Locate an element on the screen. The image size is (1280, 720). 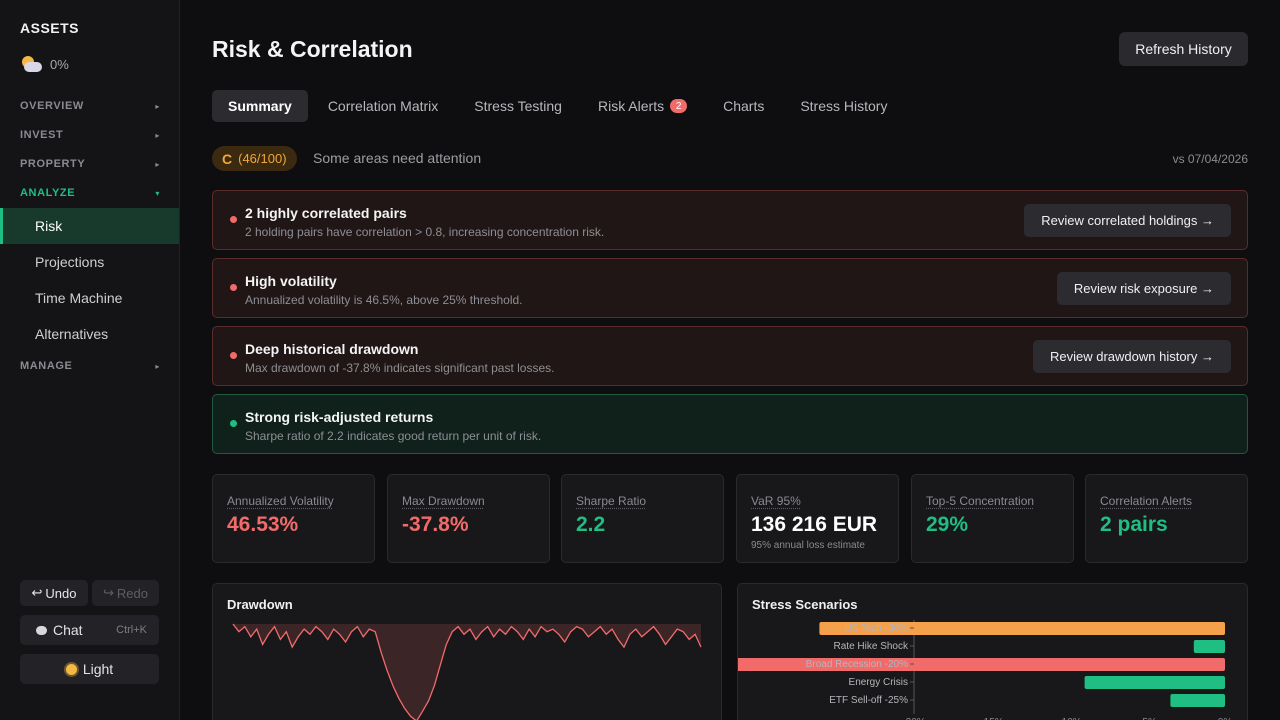
alert-title: Deep historical drawdown is located at coordinates (332, 349).